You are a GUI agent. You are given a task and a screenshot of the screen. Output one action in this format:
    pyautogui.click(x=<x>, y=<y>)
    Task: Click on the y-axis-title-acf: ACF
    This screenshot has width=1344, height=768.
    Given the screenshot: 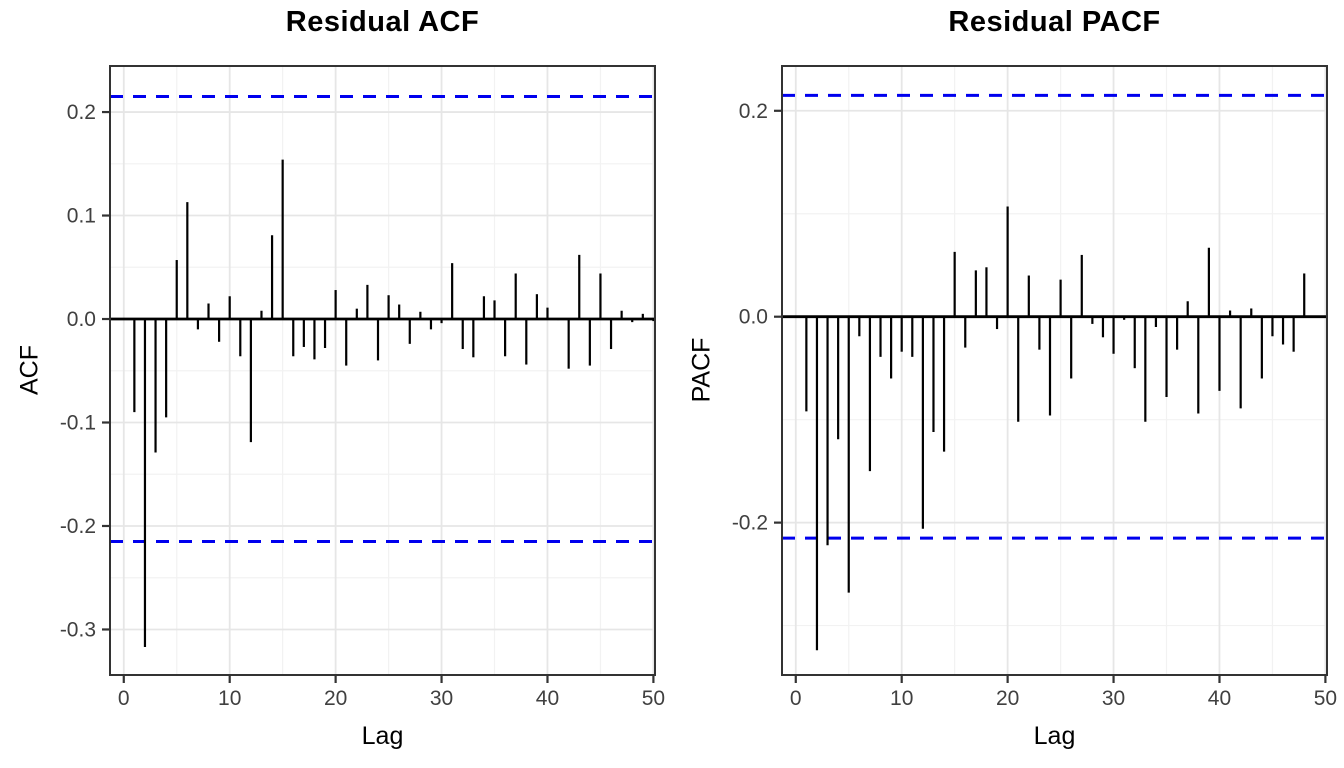 What is the action you would take?
    pyautogui.click(x=29, y=370)
    